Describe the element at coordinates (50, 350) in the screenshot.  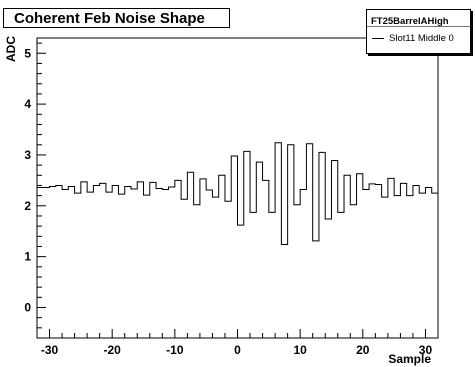
I see `x-tick-label: -30` at that location.